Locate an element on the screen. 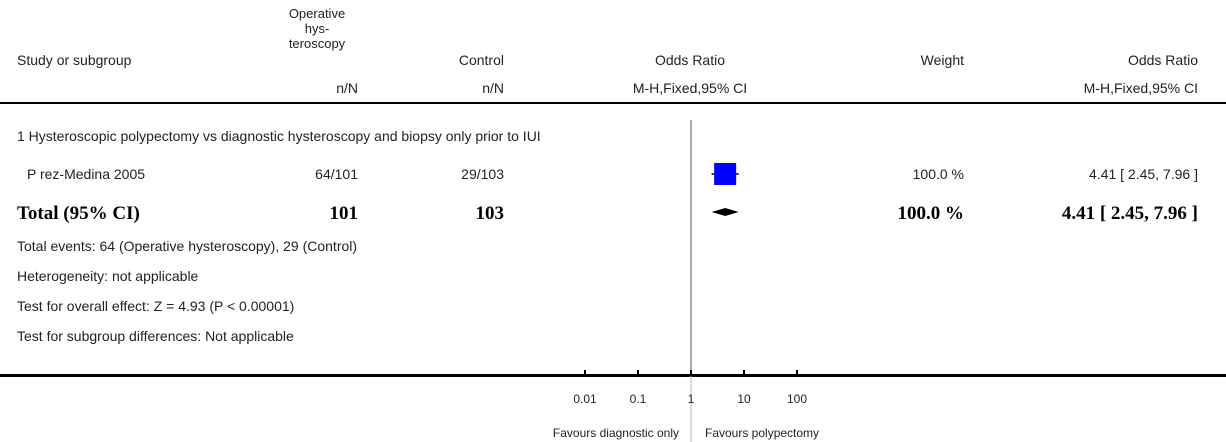 The image size is (1226, 442). study-control: 29/103 is located at coordinates (482, 174).